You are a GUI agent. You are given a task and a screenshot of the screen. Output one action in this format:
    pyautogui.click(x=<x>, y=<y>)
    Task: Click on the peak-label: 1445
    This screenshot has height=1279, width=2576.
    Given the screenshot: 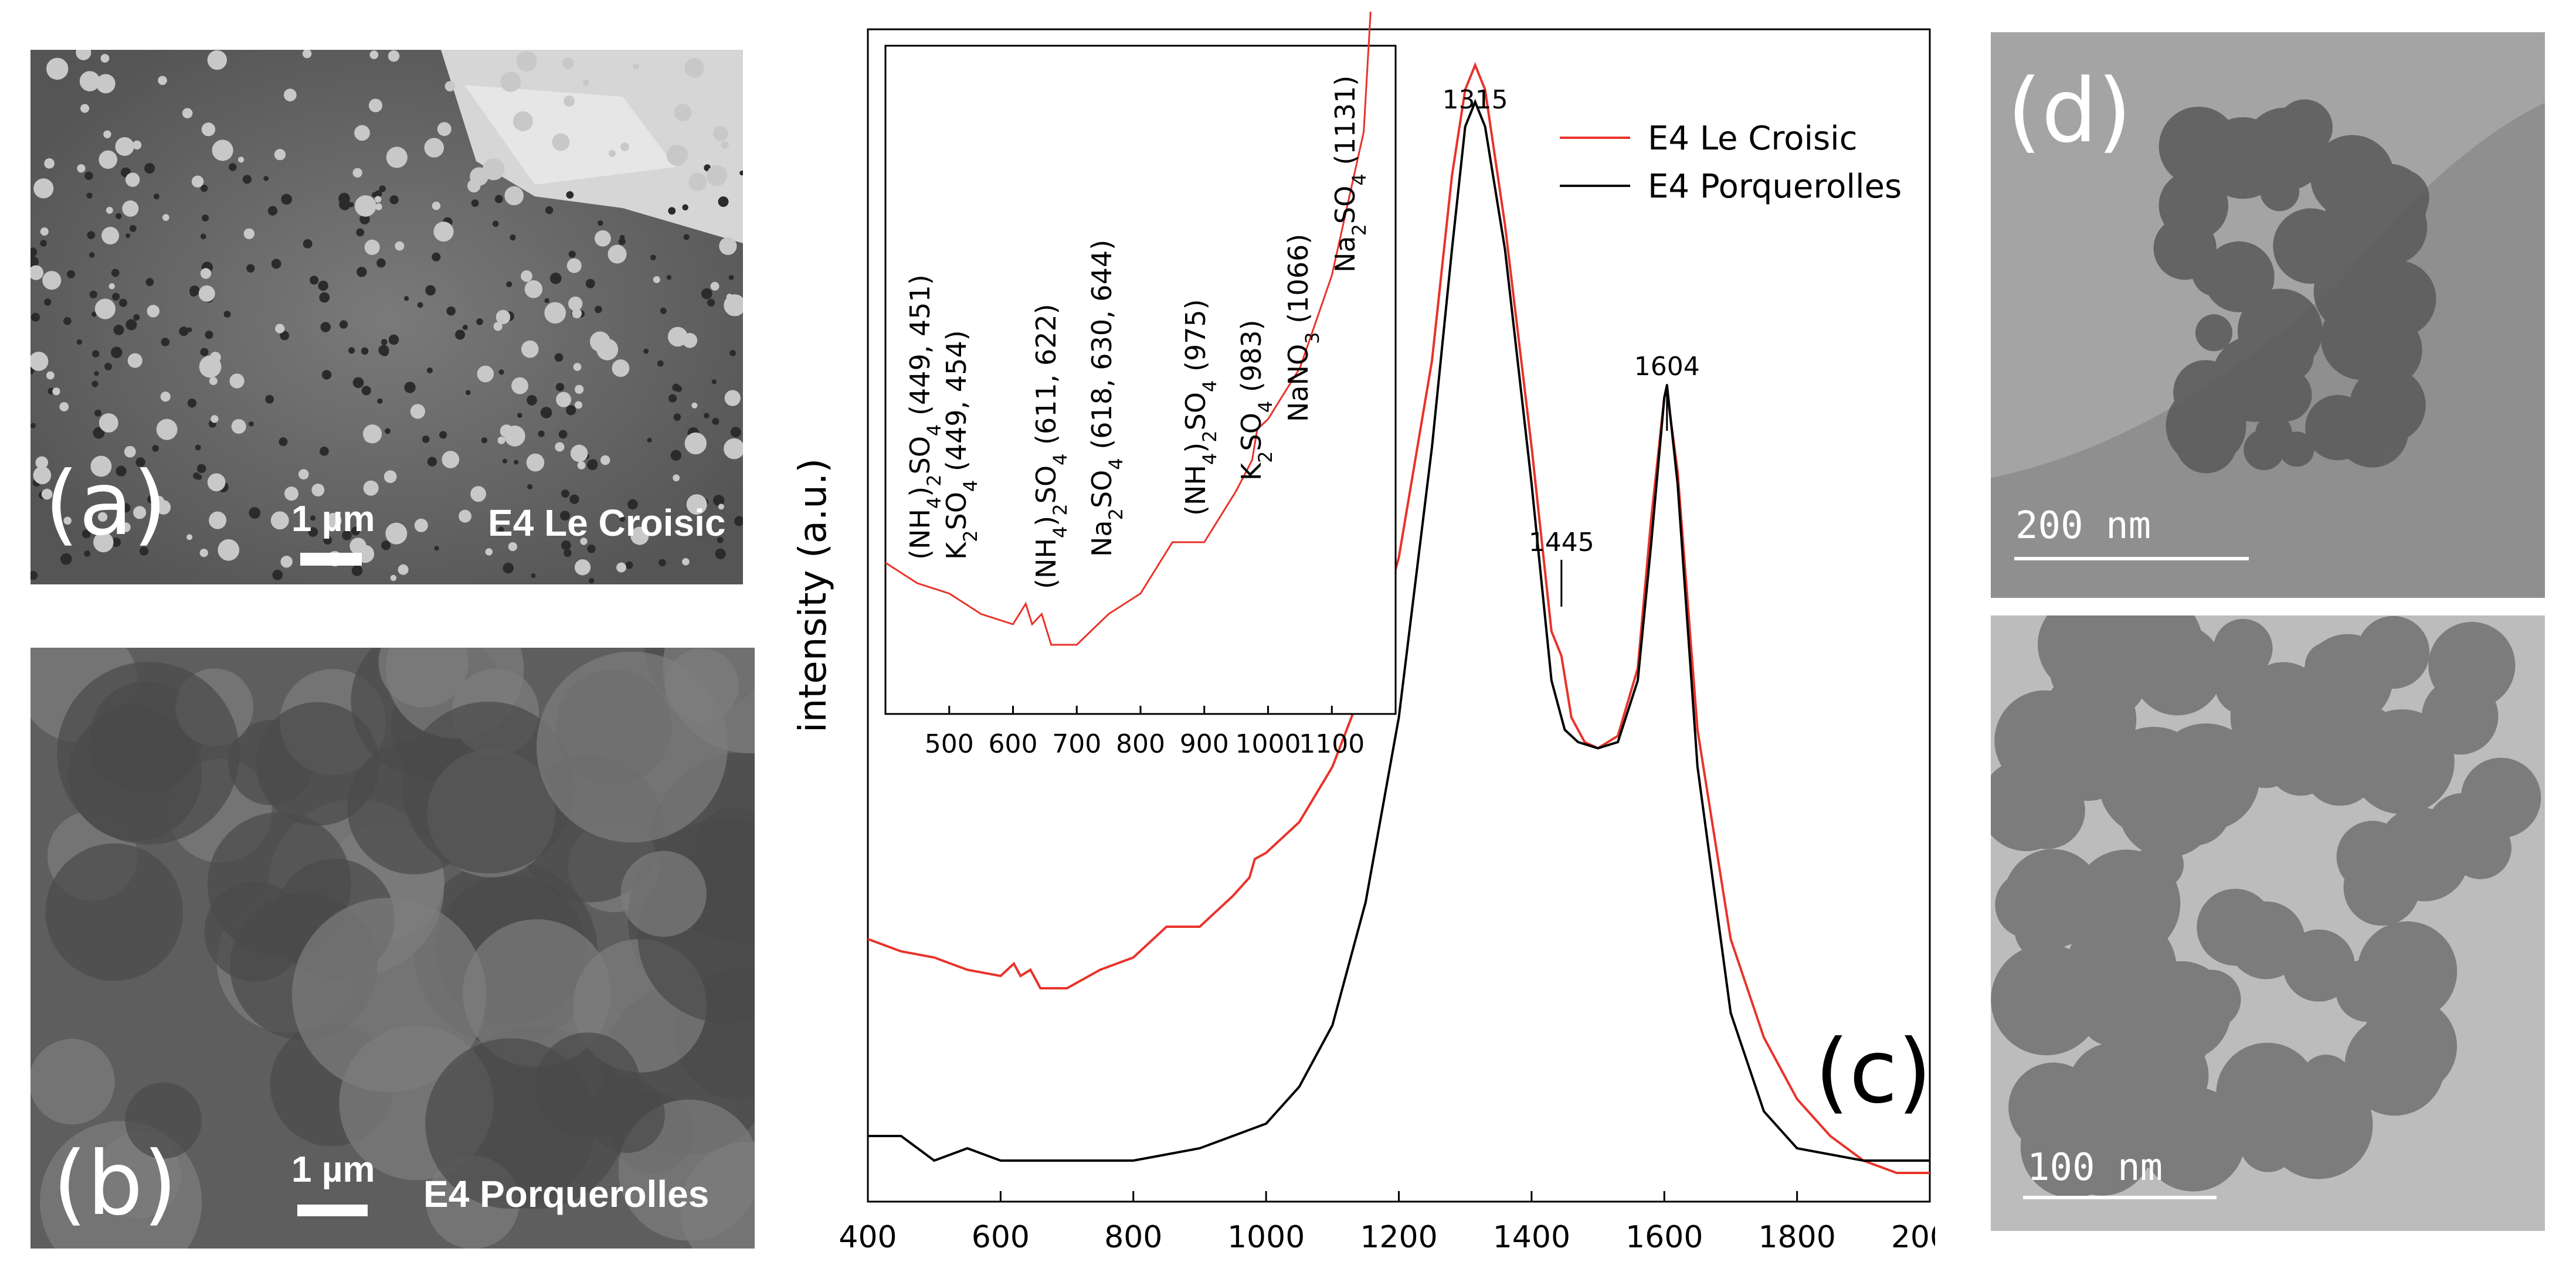 What is the action you would take?
    pyautogui.click(x=1561, y=542)
    